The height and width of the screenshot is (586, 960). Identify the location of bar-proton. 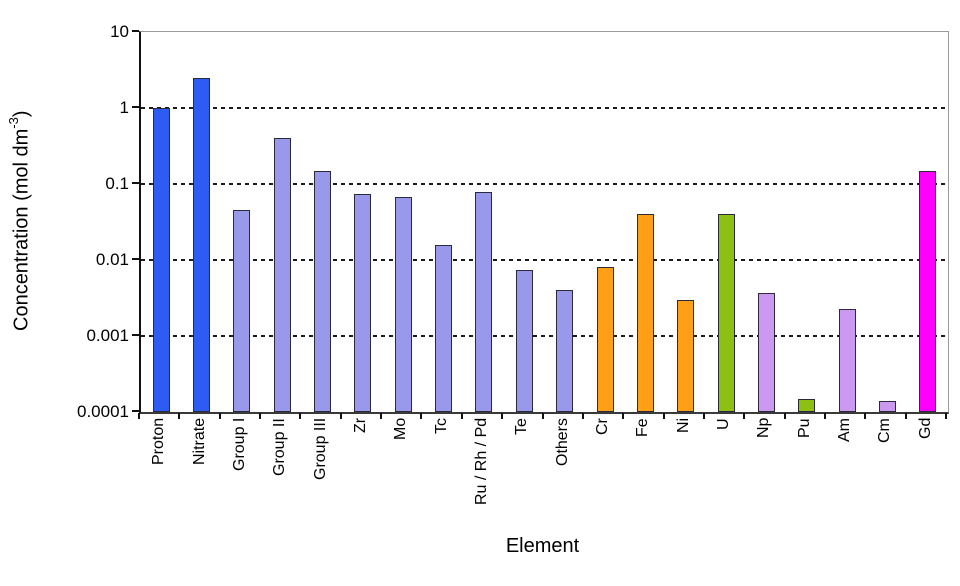
(161, 260).